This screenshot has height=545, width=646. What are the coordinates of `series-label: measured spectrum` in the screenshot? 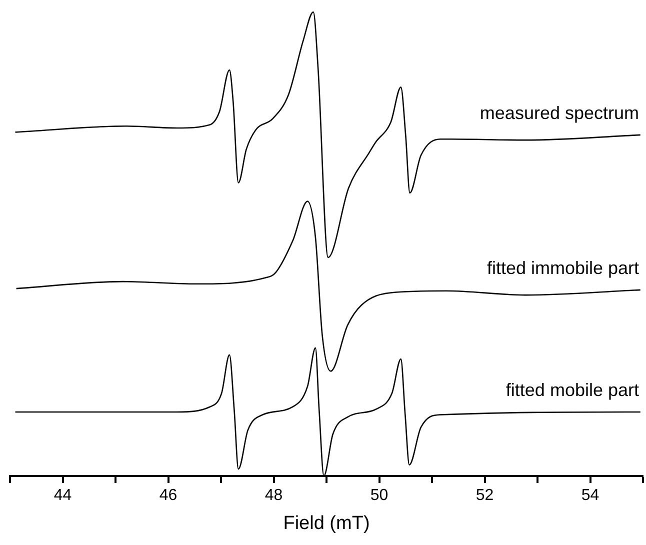 It's located at (559, 112).